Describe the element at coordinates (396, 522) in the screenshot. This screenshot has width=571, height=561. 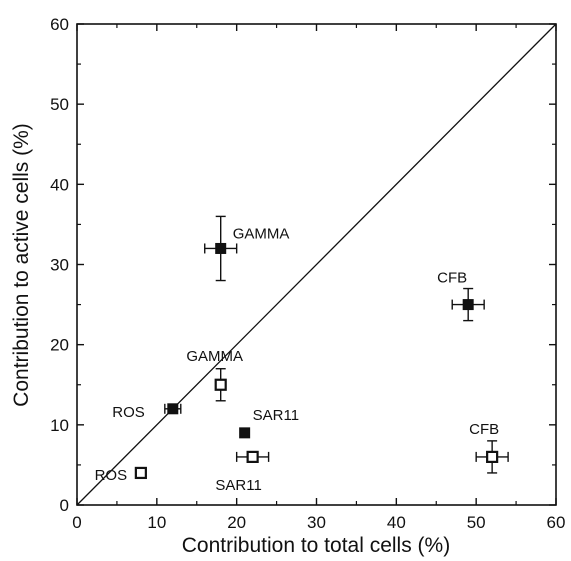
I see `x-tick-label: 40` at that location.